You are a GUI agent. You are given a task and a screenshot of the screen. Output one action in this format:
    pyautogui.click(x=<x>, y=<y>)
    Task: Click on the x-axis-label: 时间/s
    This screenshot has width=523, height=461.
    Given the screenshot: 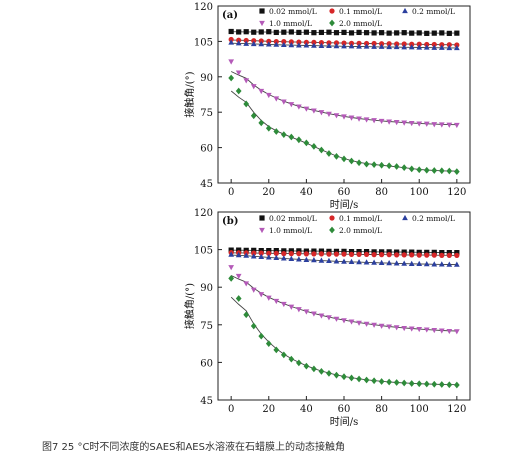 What is the action you would take?
    pyautogui.click(x=344, y=204)
    